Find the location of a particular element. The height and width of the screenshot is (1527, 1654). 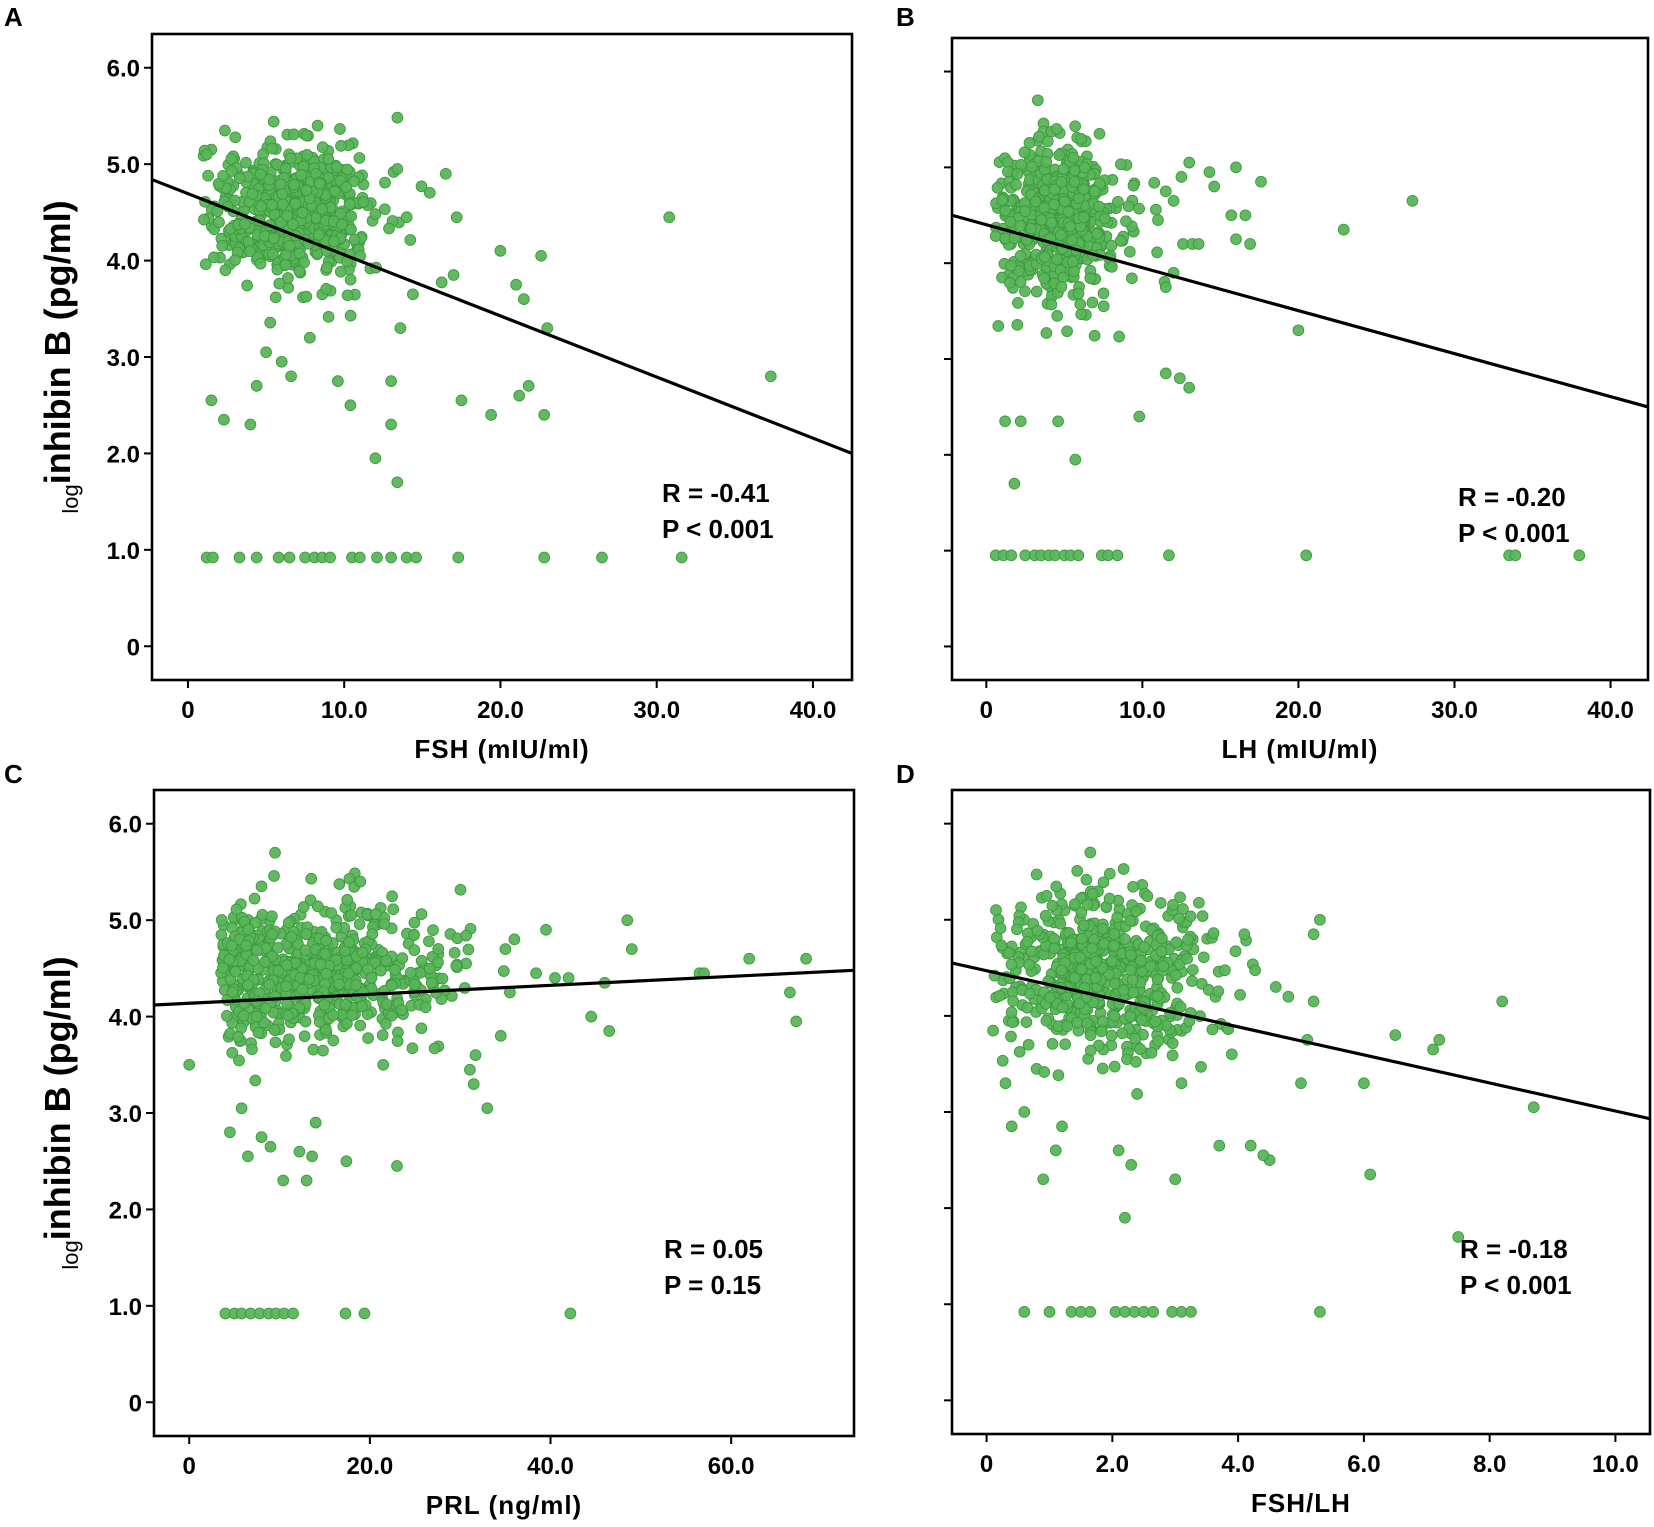

x-tick-label: 40.0 is located at coordinates (813, 710).